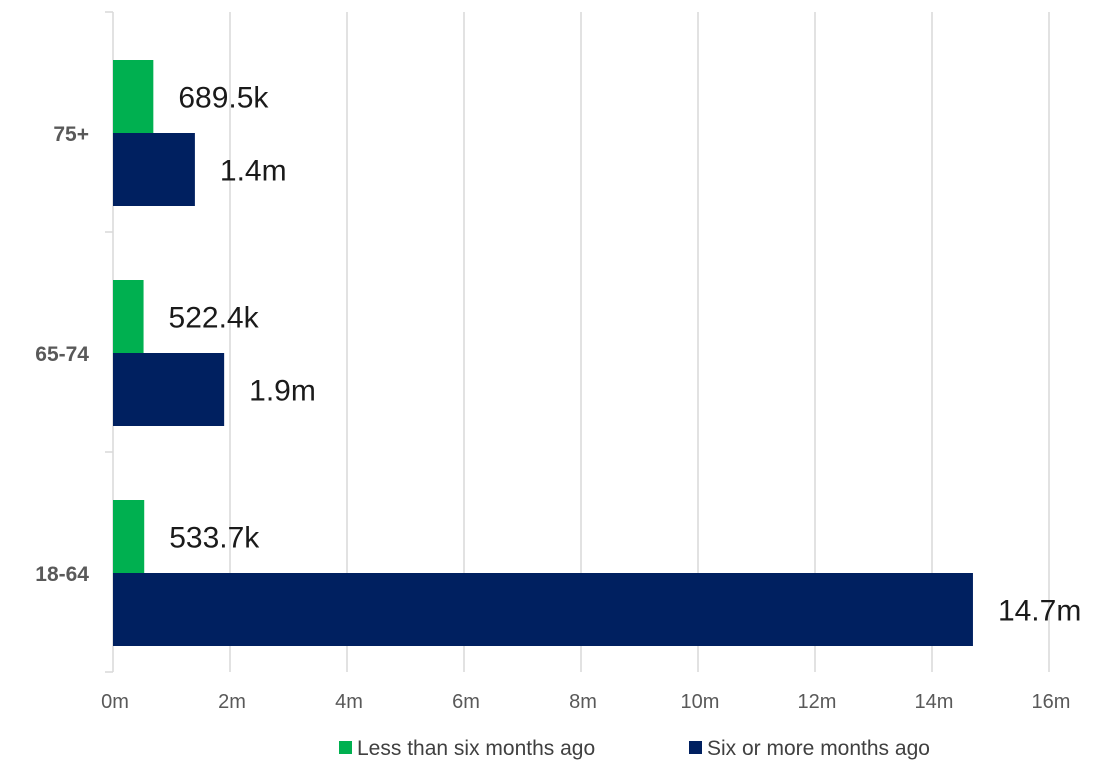 Image resolution: width=1112 pixels, height=768 pixels. I want to click on x-tick-label: 8m, so click(583, 702).